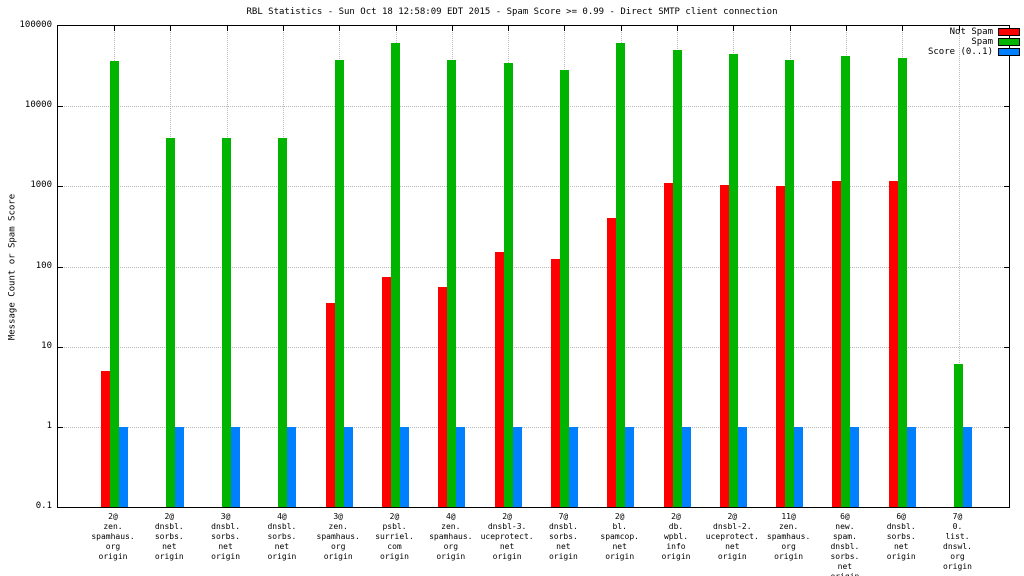 This screenshot has width=1024, height=576. What do you see at coordinates (563, 536) in the screenshot?
I see `x-tick-label: 7@ dnsbl. sorbs. net origin` at bounding box center [563, 536].